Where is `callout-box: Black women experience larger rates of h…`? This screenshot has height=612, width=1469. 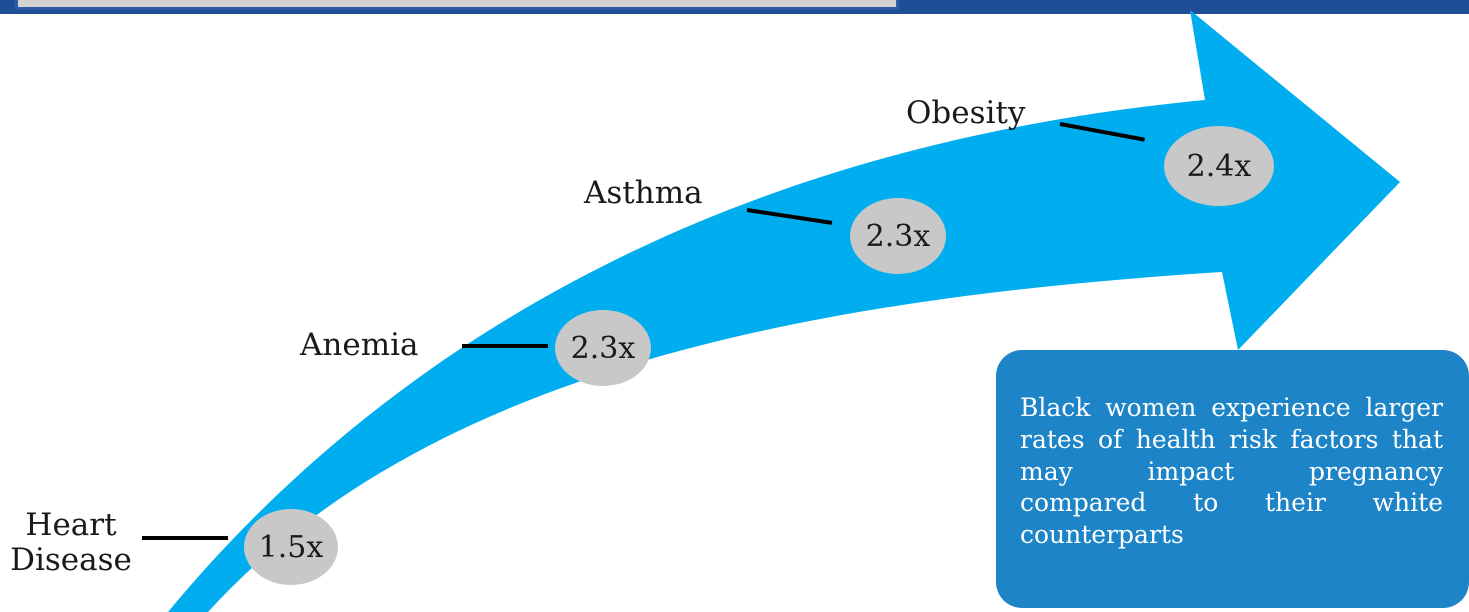
callout-box: Black women experience larger rates of h… is located at coordinates (1232, 479).